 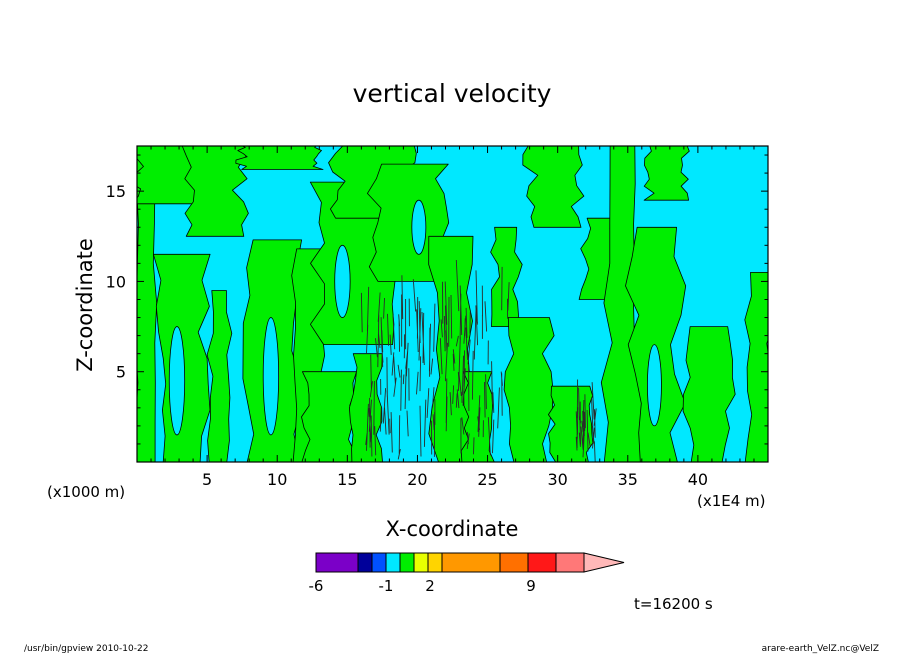 What do you see at coordinates (487, 479) in the screenshot?
I see `x-tick-label: 25` at bounding box center [487, 479].